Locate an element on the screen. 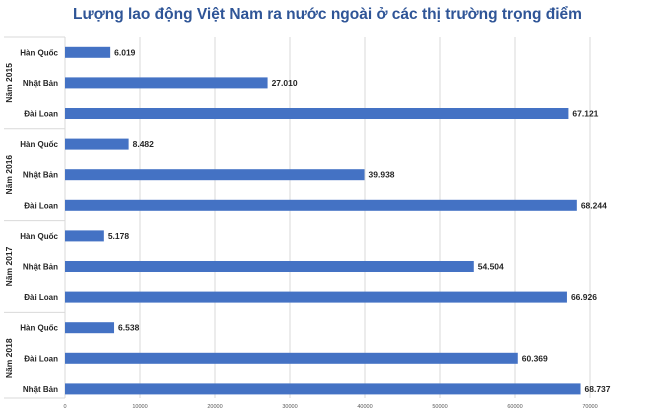 The image size is (645, 414). x-tick-label: 20000 is located at coordinates (214, 407).